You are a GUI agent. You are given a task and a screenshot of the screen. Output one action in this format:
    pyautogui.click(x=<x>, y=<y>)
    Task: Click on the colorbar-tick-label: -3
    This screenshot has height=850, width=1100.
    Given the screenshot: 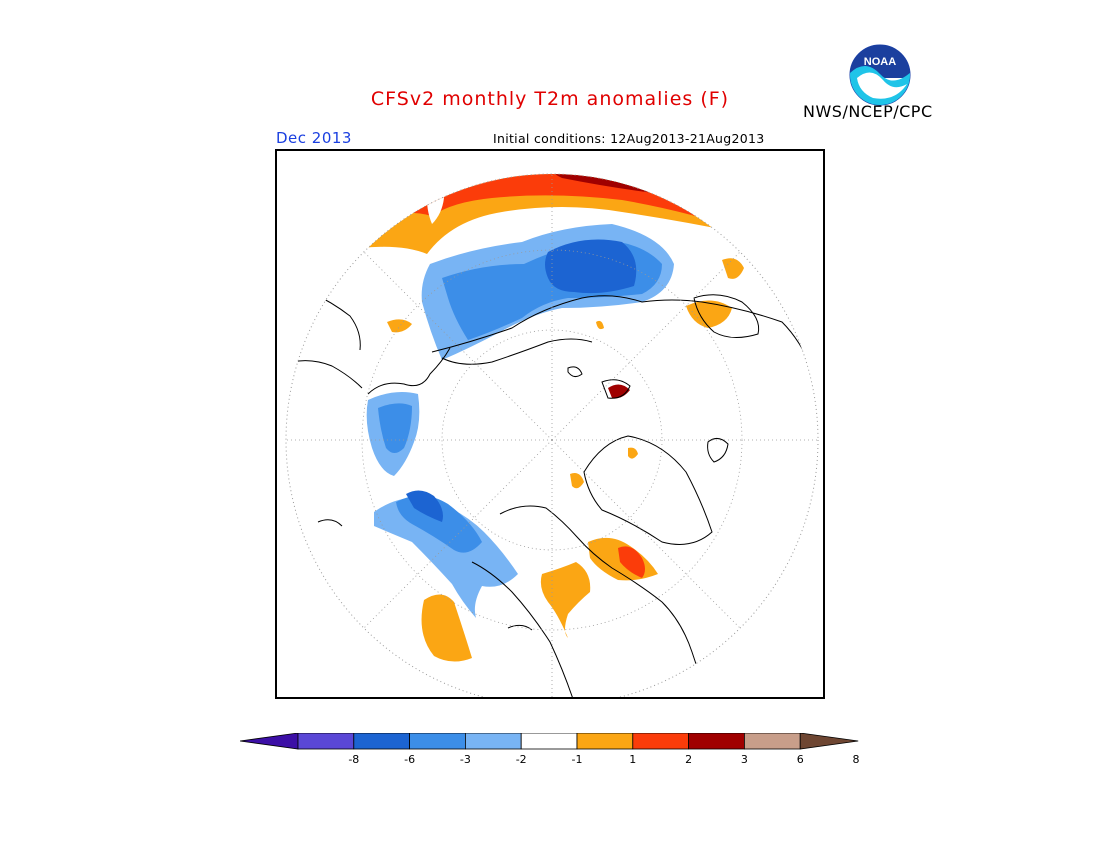 What is the action you would take?
    pyautogui.click(x=465, y=759)
    